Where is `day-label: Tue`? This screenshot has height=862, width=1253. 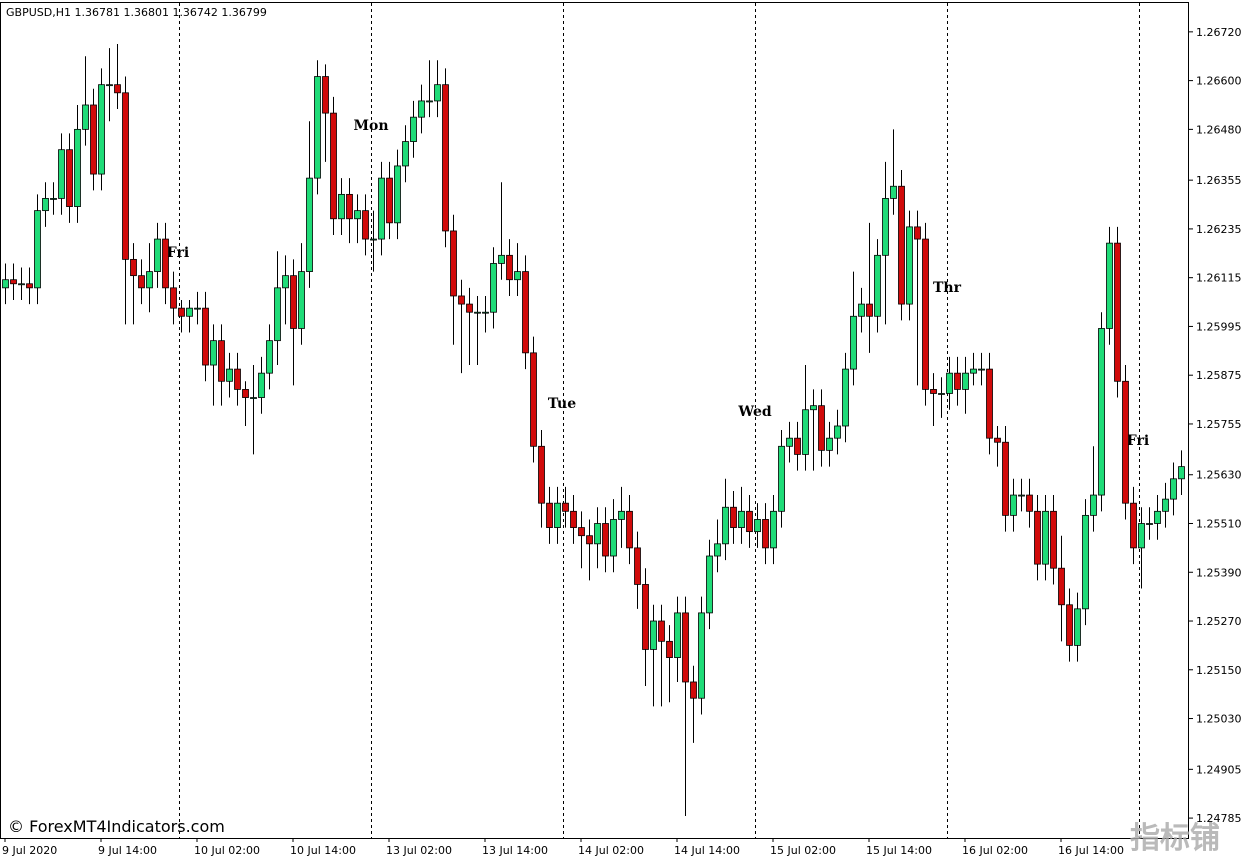 day-label: Tue is located at coordinates (562, 404).